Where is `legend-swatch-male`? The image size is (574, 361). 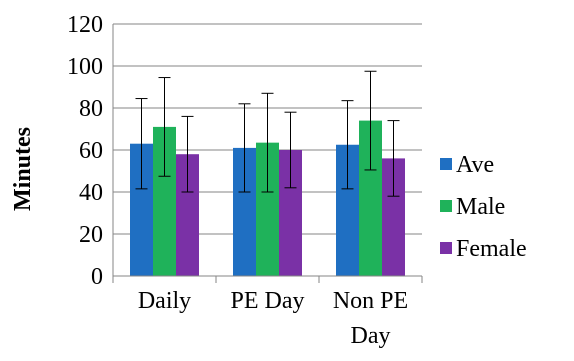 legend-swatch-male is located at coordinates (446, 206).